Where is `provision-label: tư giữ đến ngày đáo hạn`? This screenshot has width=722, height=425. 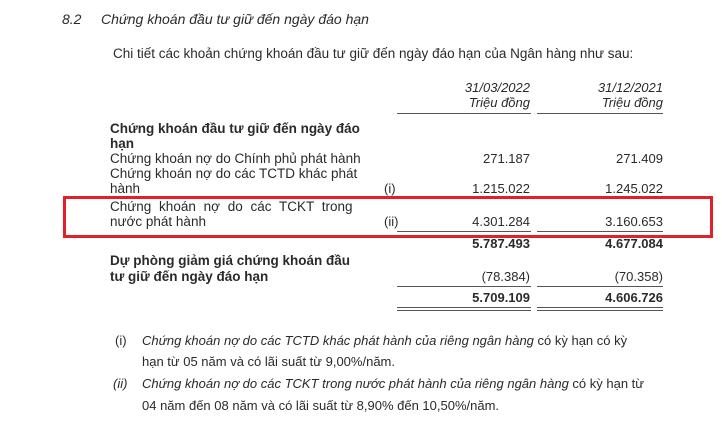
provision-label: tư giữ đến ngày đáo hạn is located at coordinates (189, 276).